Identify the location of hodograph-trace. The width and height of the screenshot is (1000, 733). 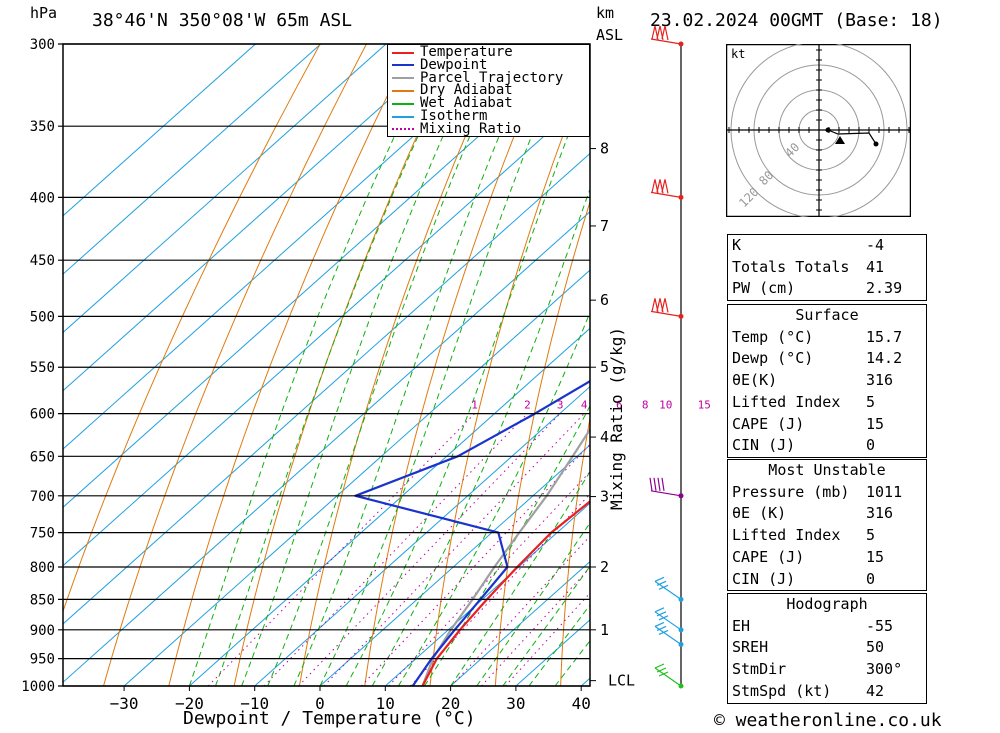
(852, 137).